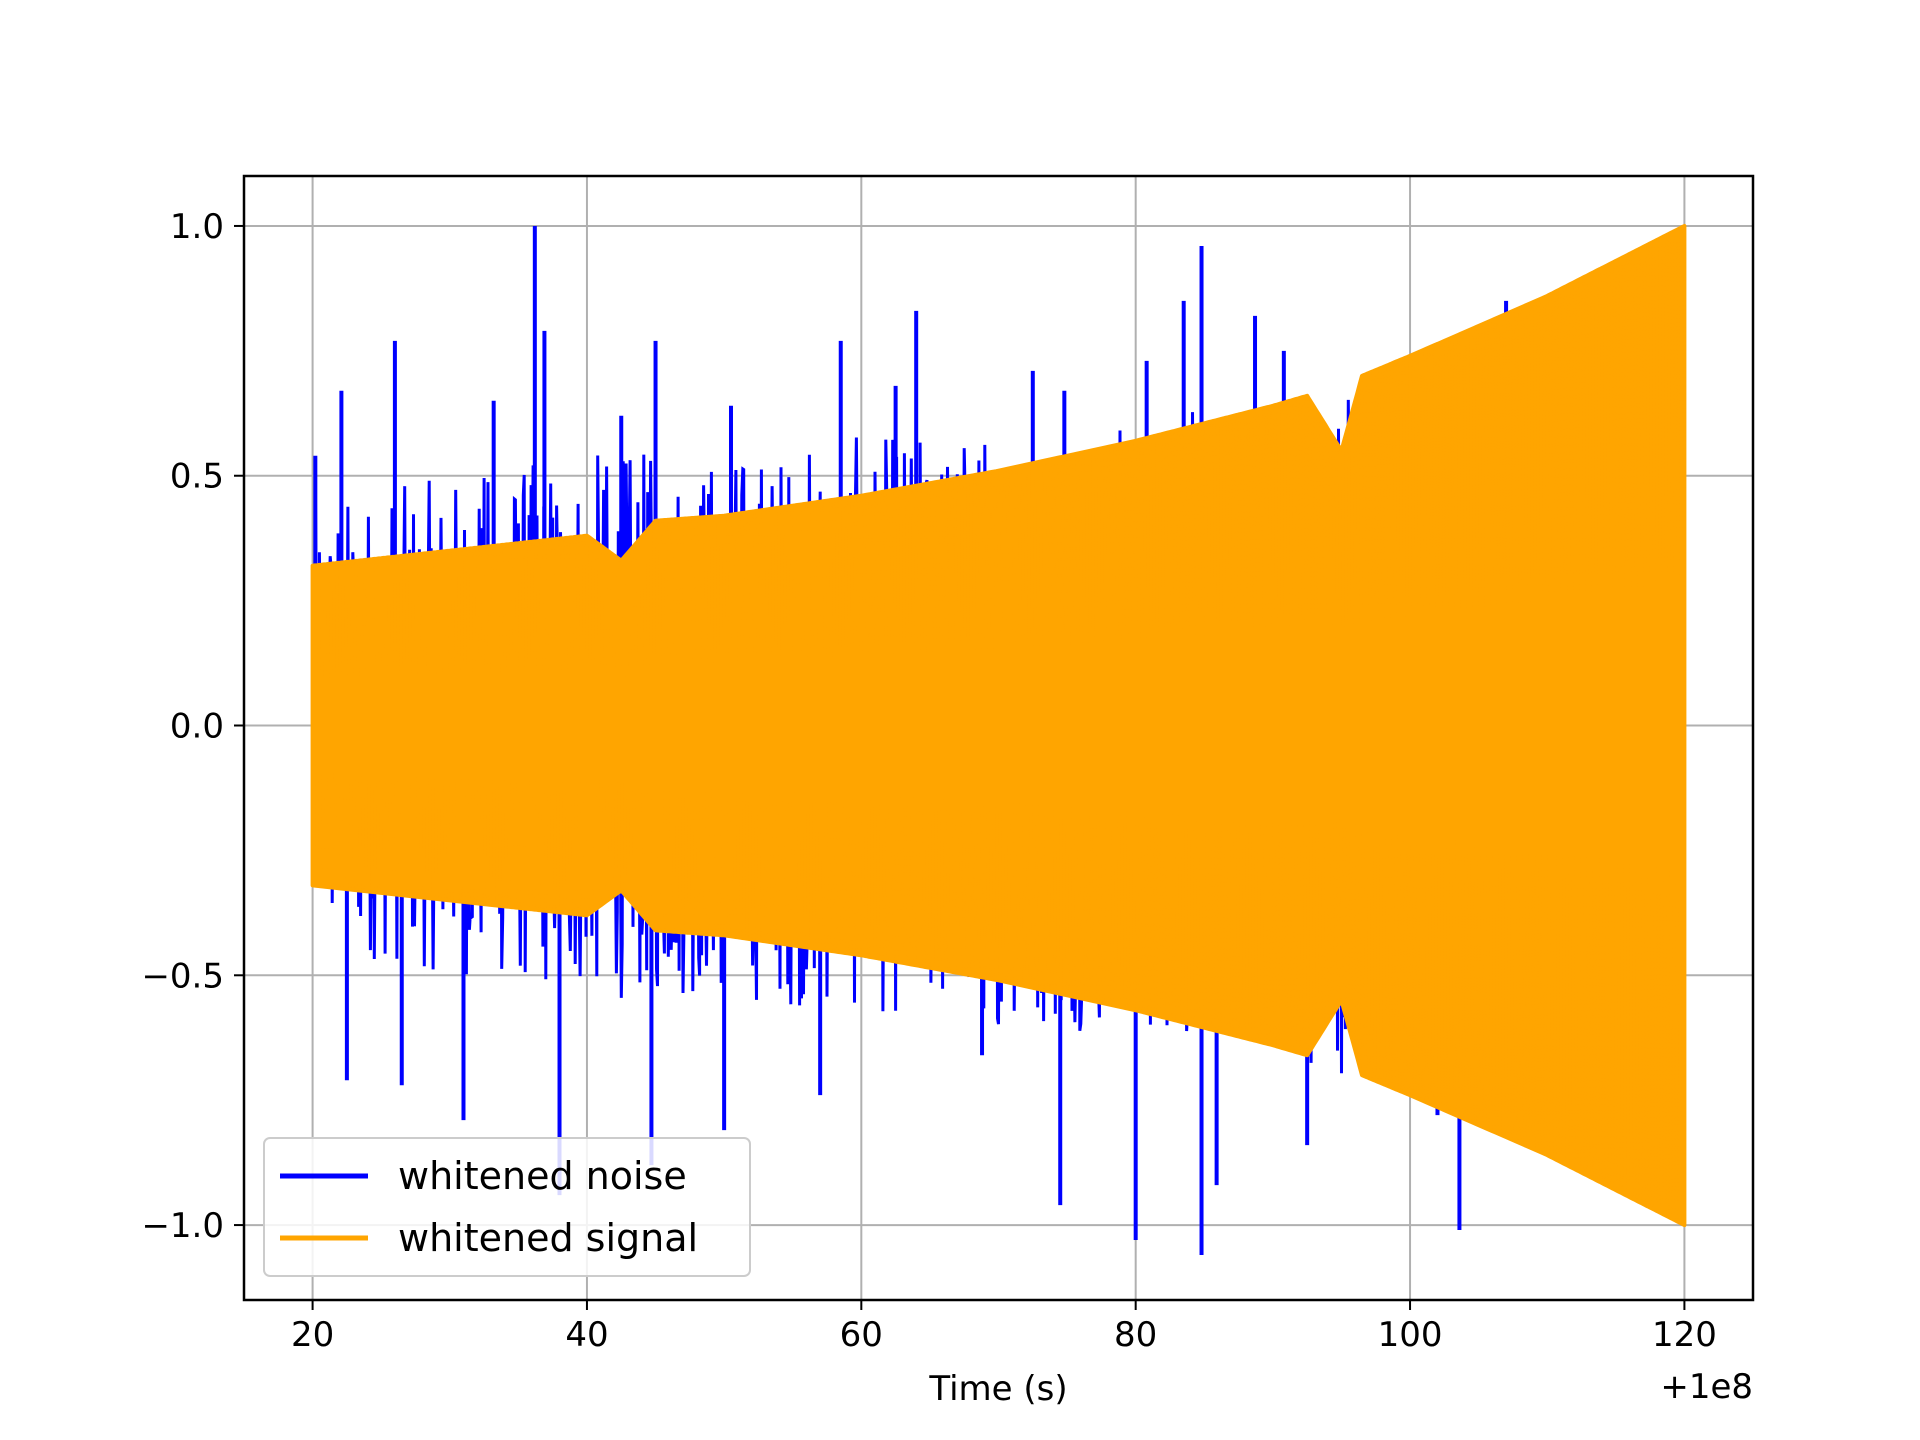 Image resolution: width=1920 pixels, height=1440 pixels. What do you see at coordinates (197, 227) in the screenshot?
I see `y-tick-label: 1.0` at bounding box center [197, 227].